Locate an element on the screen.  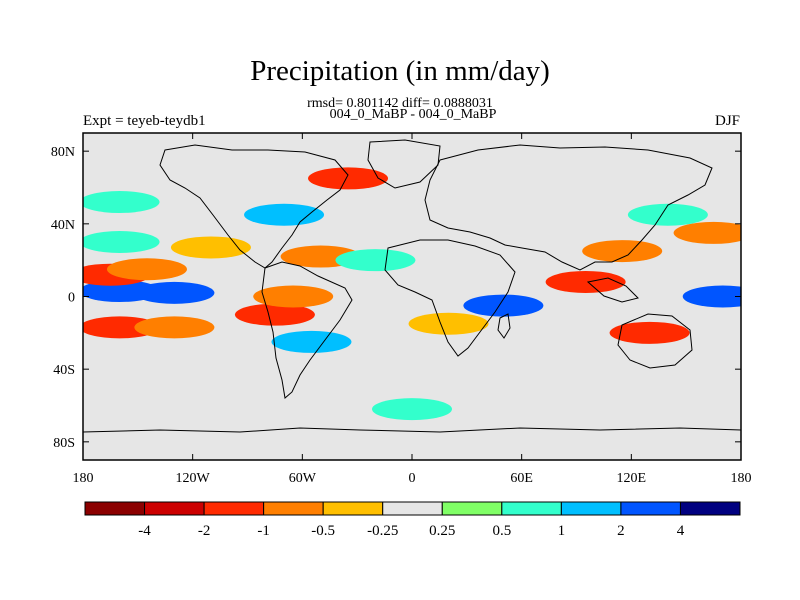
x-tick-label: 60E is located at coordinates (521, 478).